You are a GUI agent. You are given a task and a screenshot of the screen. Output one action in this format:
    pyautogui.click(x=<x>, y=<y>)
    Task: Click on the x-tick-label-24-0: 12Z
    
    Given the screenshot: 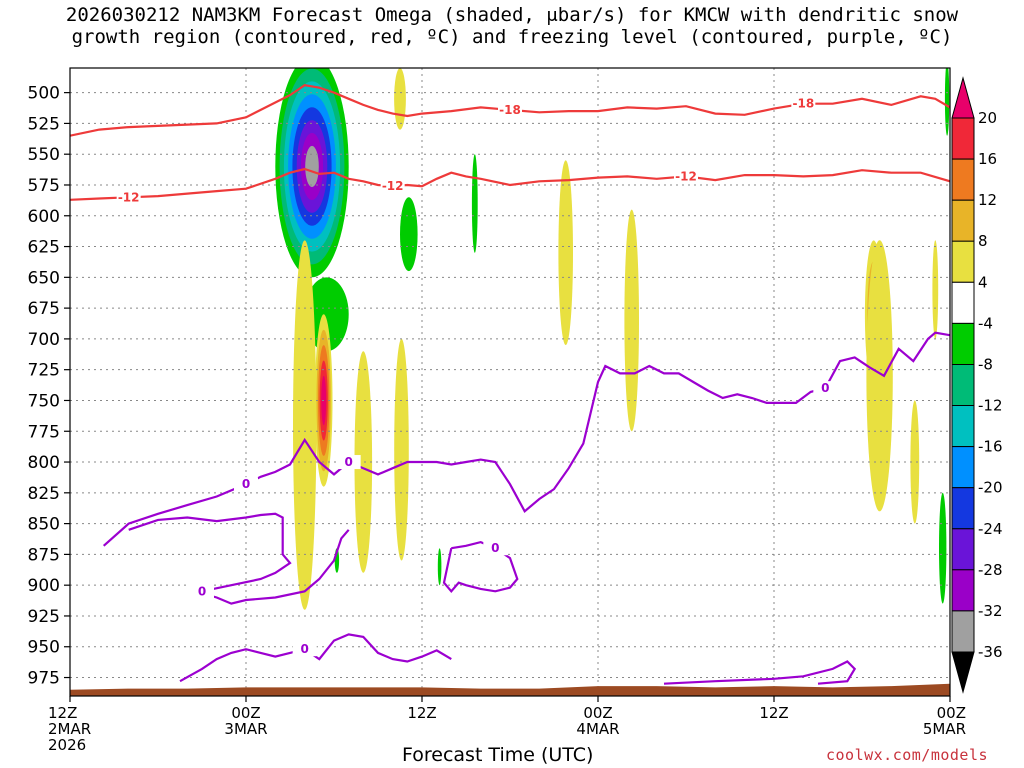 What is the action you would take?
    pyautogui.click(x=421, y=713)
    